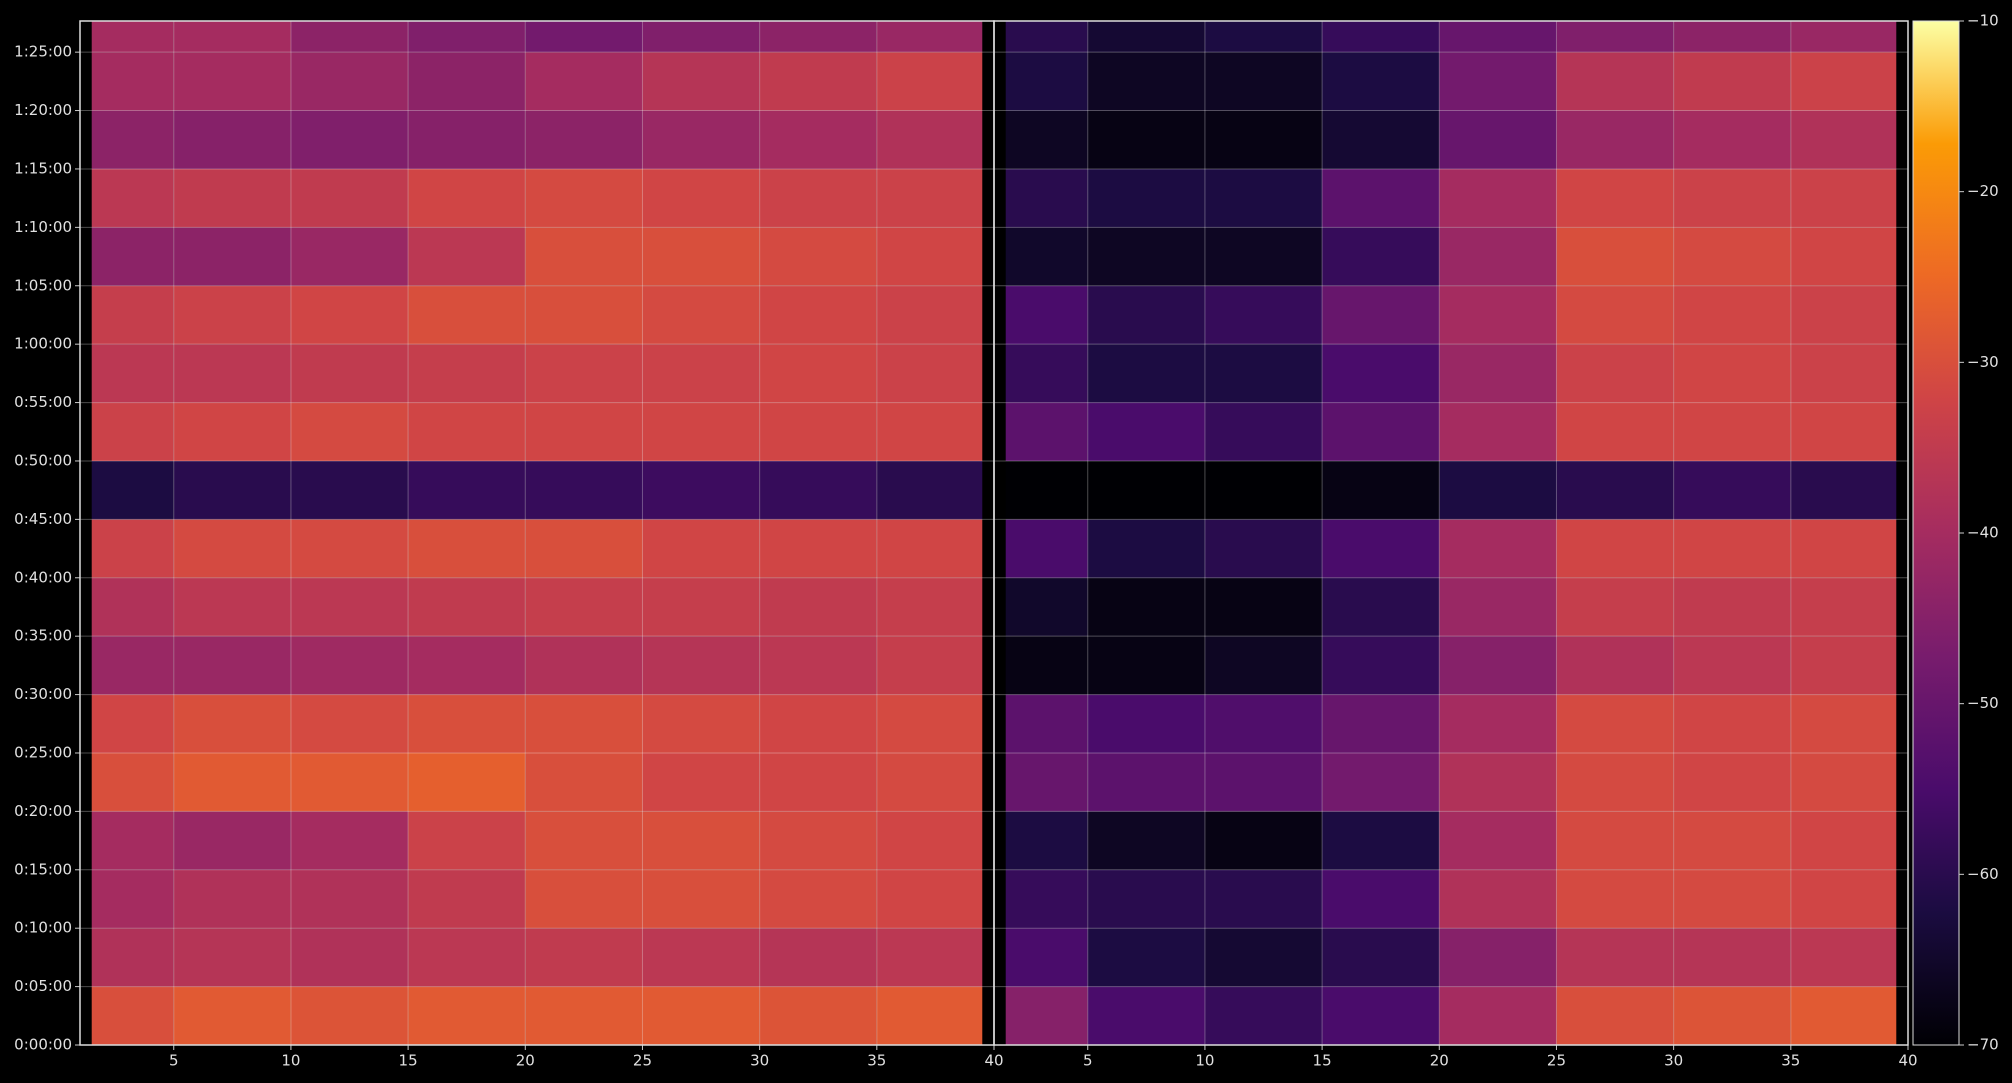 The width and height of the screenshot is (2012, 1083). Describe the element at coordinates (43, 460) in the screenshot. I see `y-tick-label: 0:50:00` at that location.